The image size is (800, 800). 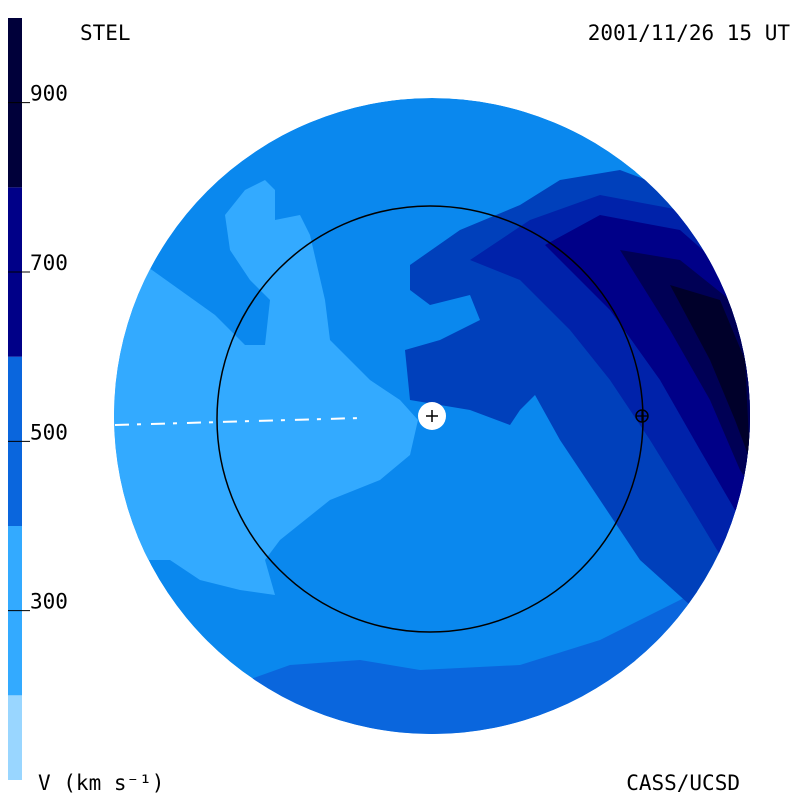 I want to click on colorbar-label: V (km s⁻¹), so click(x=101, y=783).